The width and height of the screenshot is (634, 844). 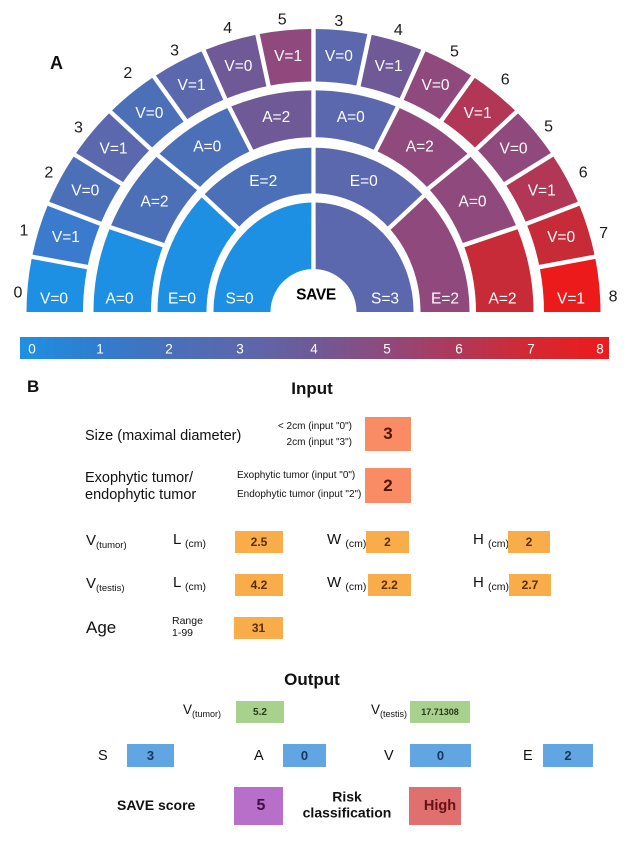 What do you see at coordinates (23, 230) in the screenshot?
I see `svg-text: 1` at bounding box center [23, 230].